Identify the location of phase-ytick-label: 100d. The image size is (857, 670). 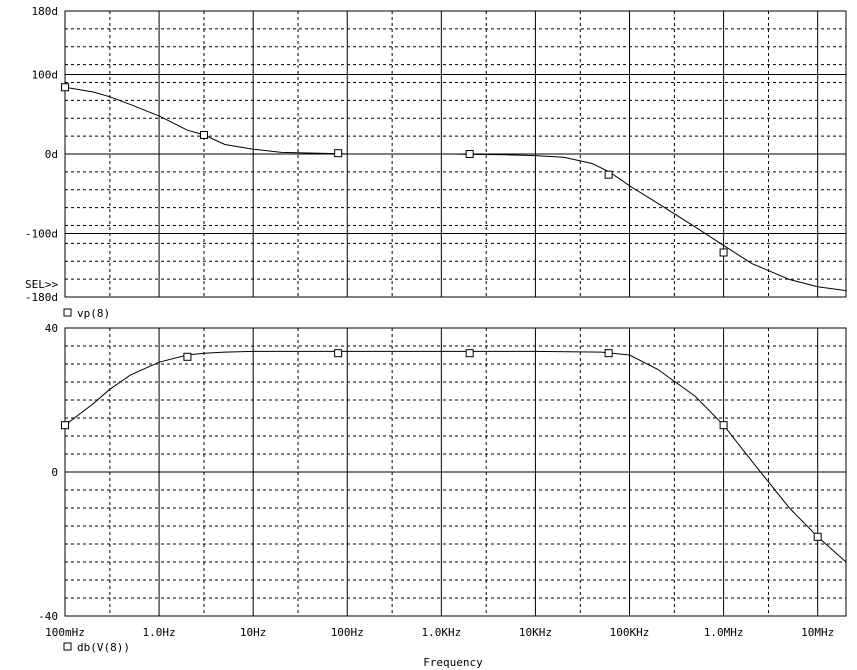
(45, 75).